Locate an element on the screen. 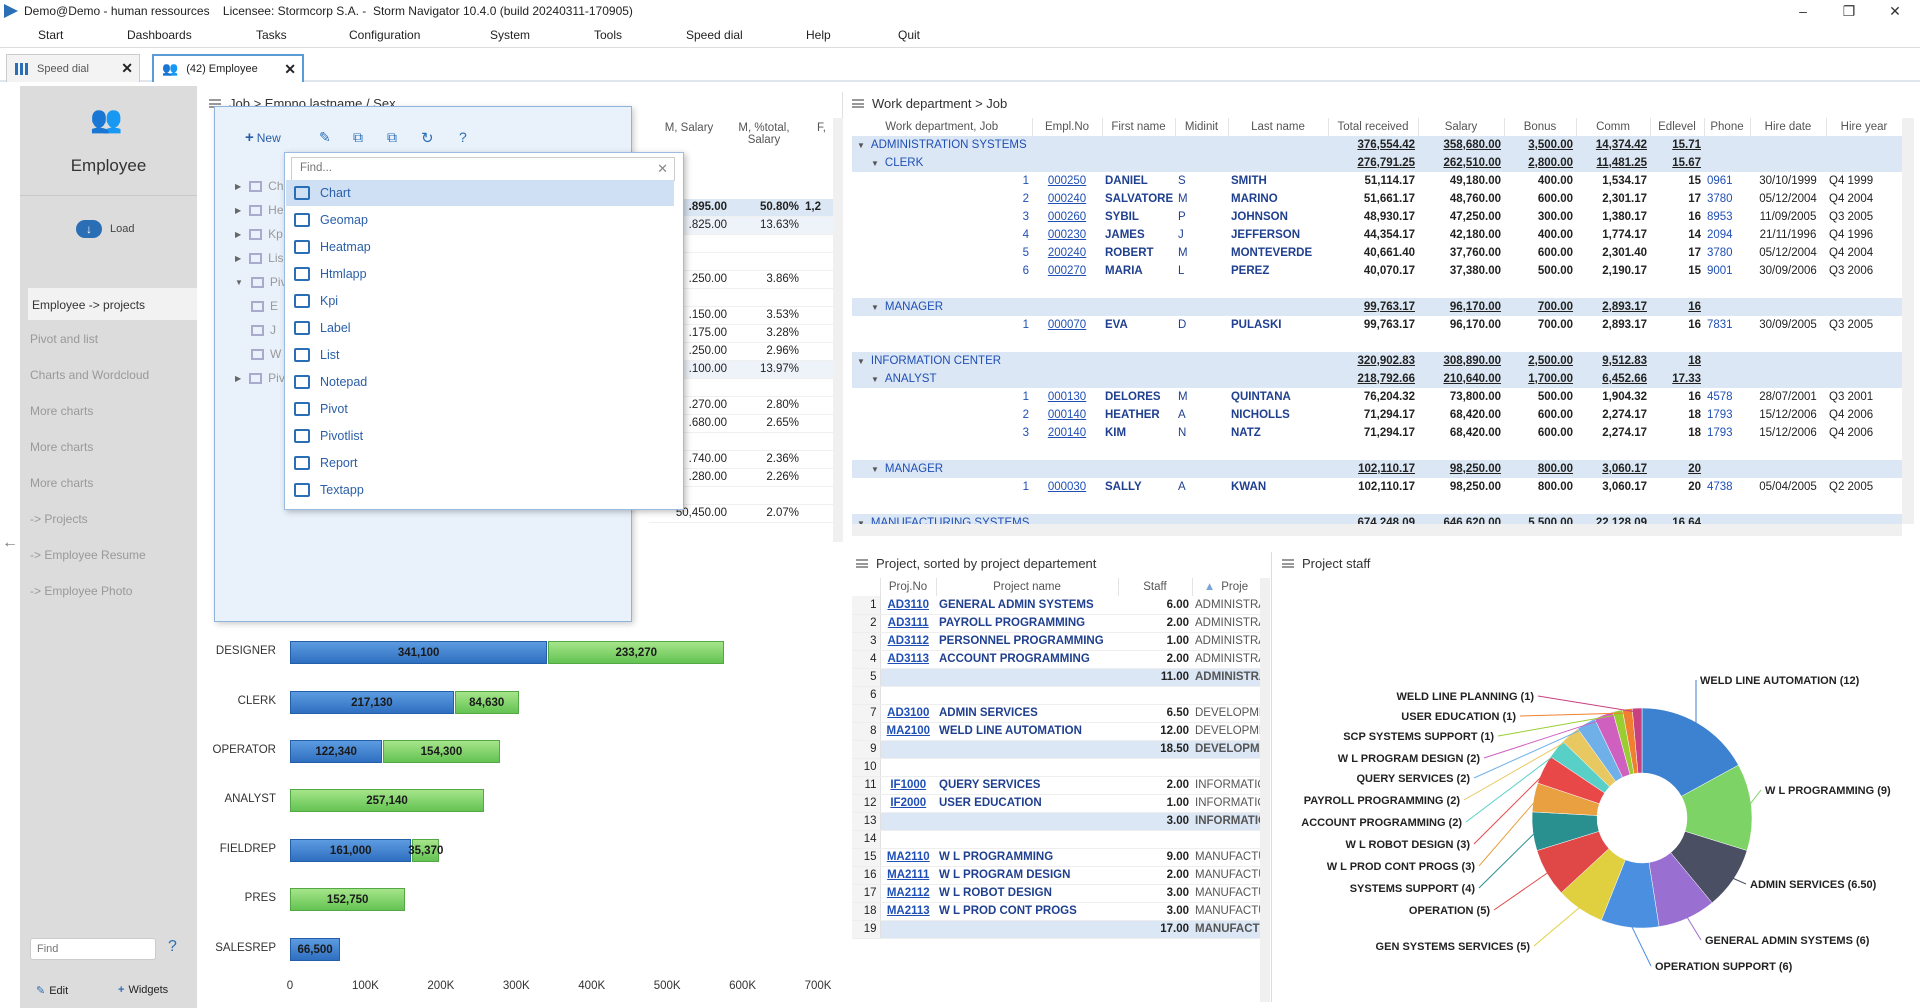 This screenshot has height=1008, width=1920. proj-no-link: MA2112 is located at coordinates (908, 893).